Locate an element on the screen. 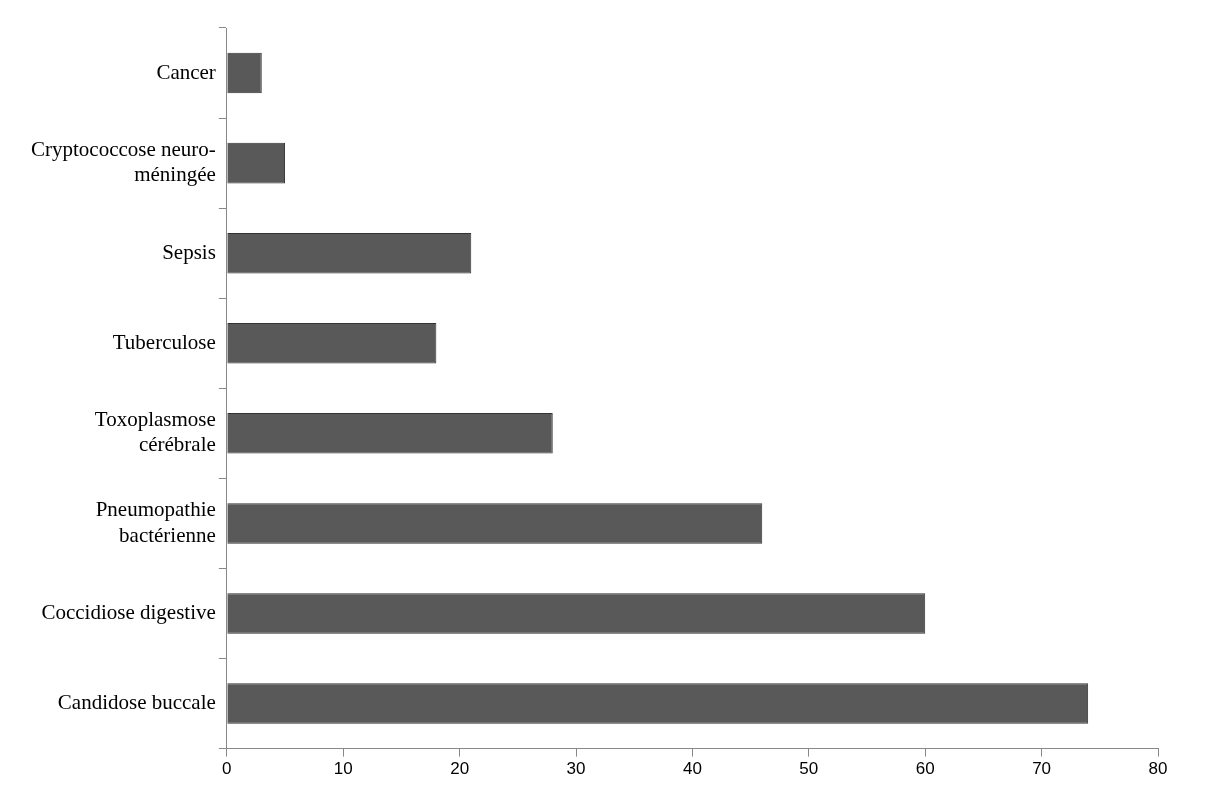 The image size is (1219, 807). y-tick-label: Cryptococcose neuro-méningée is located at coordinates (123, 162).